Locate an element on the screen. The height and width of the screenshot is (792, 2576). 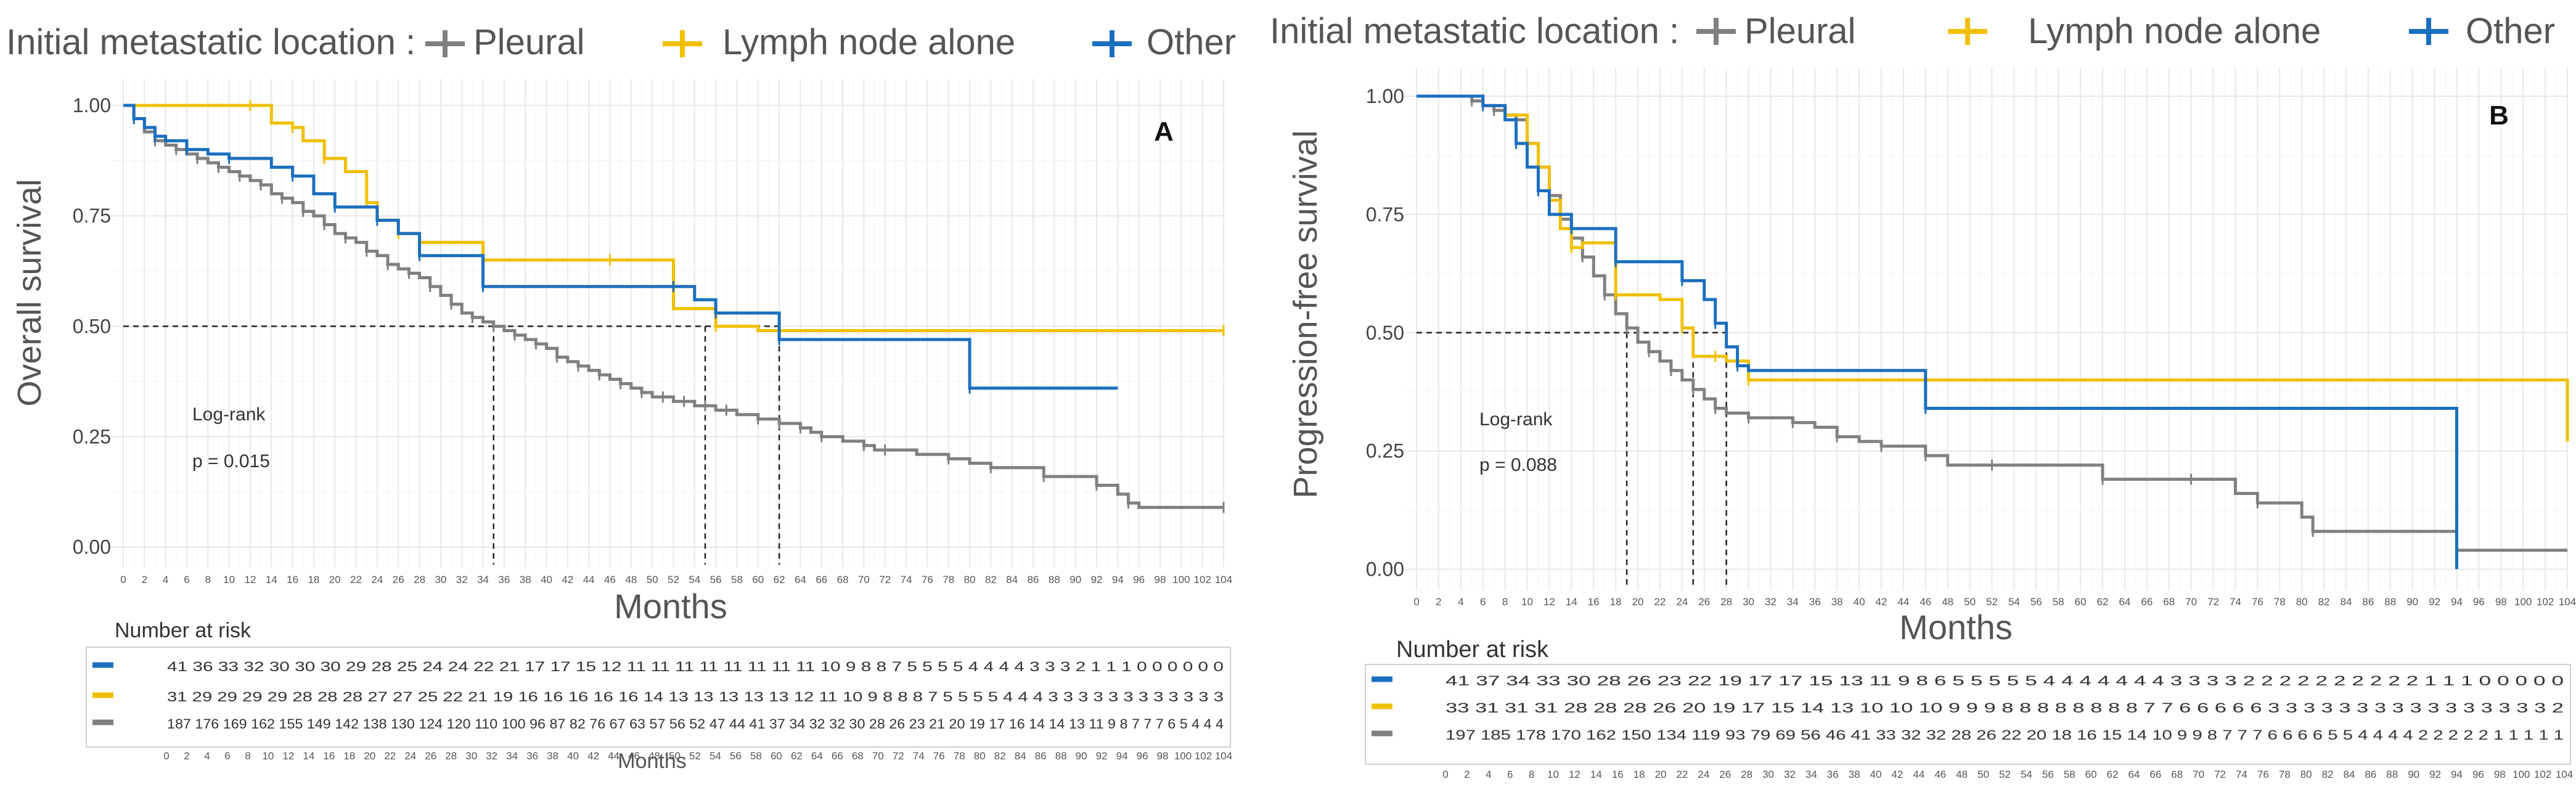
panel-a-risk-xtick-label: 30 is located at coordinates (471, 756).